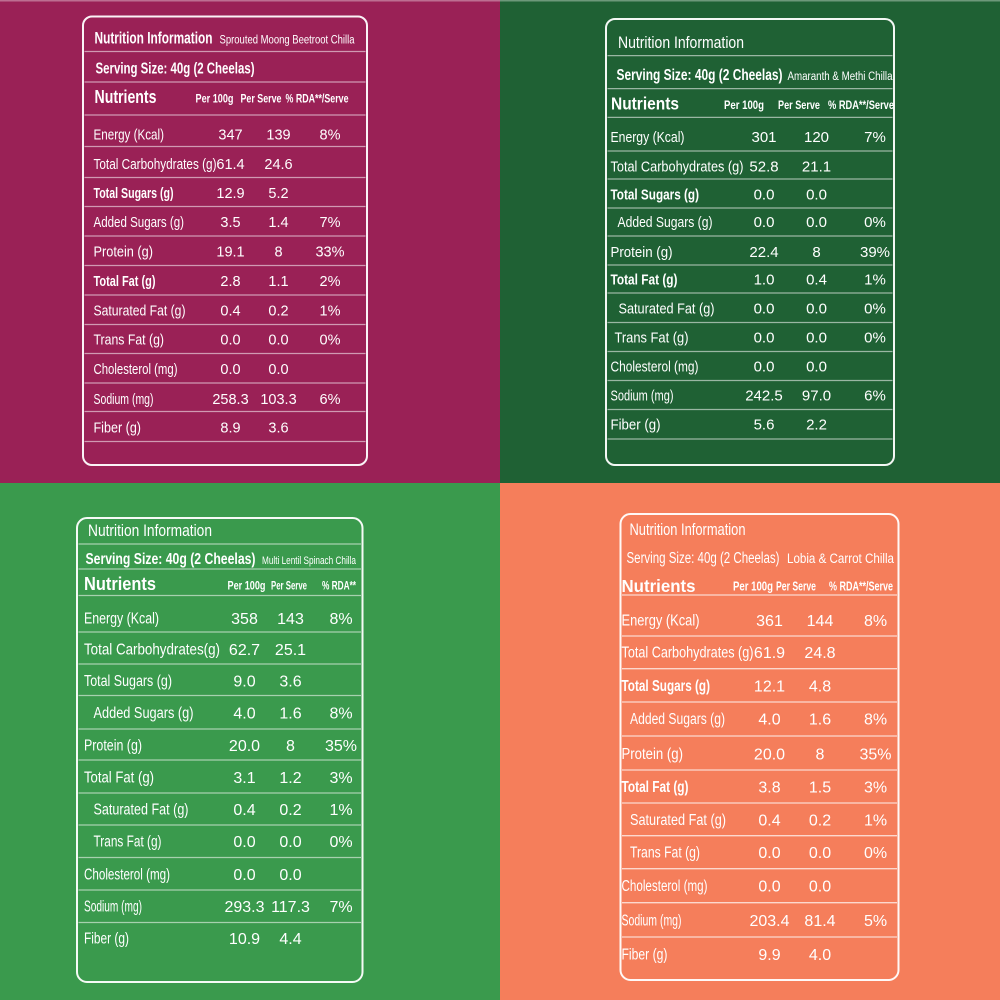  What do you see at coordinates (875, 280) in the screenshot?
I see `svg-text: 1%` at bounding box center [875, 280].